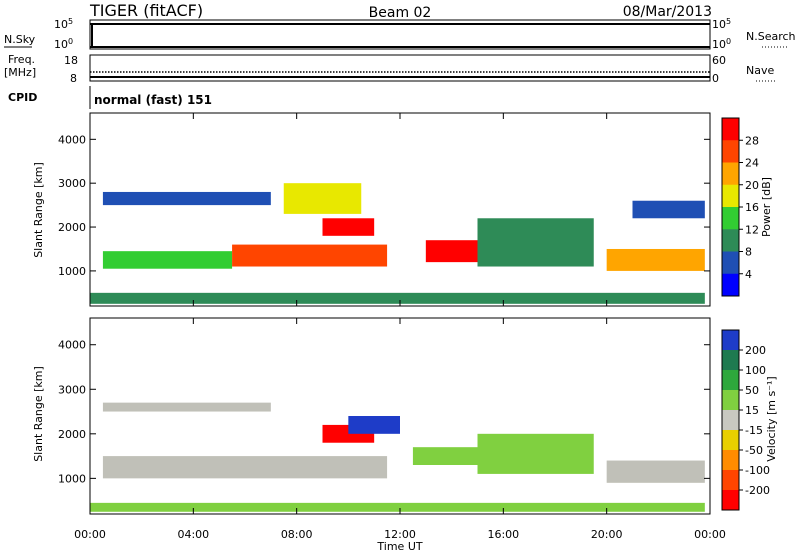 Image resolution: width=800 pixels, height=554 pixels. What do you see at coordinates (721, 24) in the screenshot?
I see `nsky-right-tick-top: 105` at bounding box center [721, 24].